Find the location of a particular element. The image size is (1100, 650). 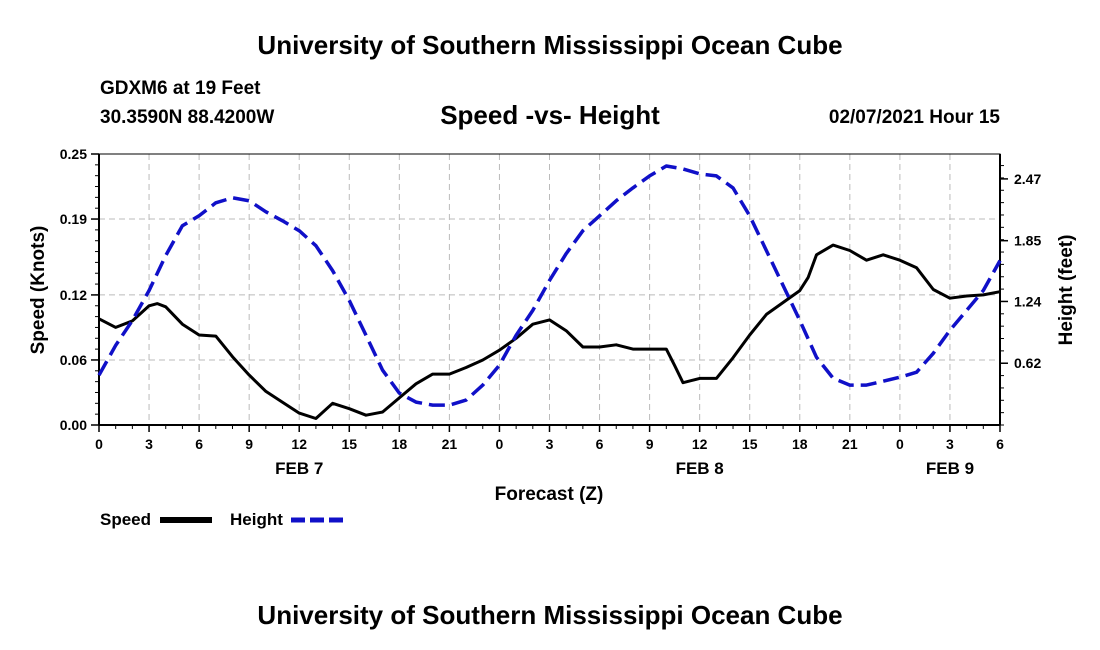

datetime-label: 02/07/2021 Hour 15 is located at coordinates (914, 117).